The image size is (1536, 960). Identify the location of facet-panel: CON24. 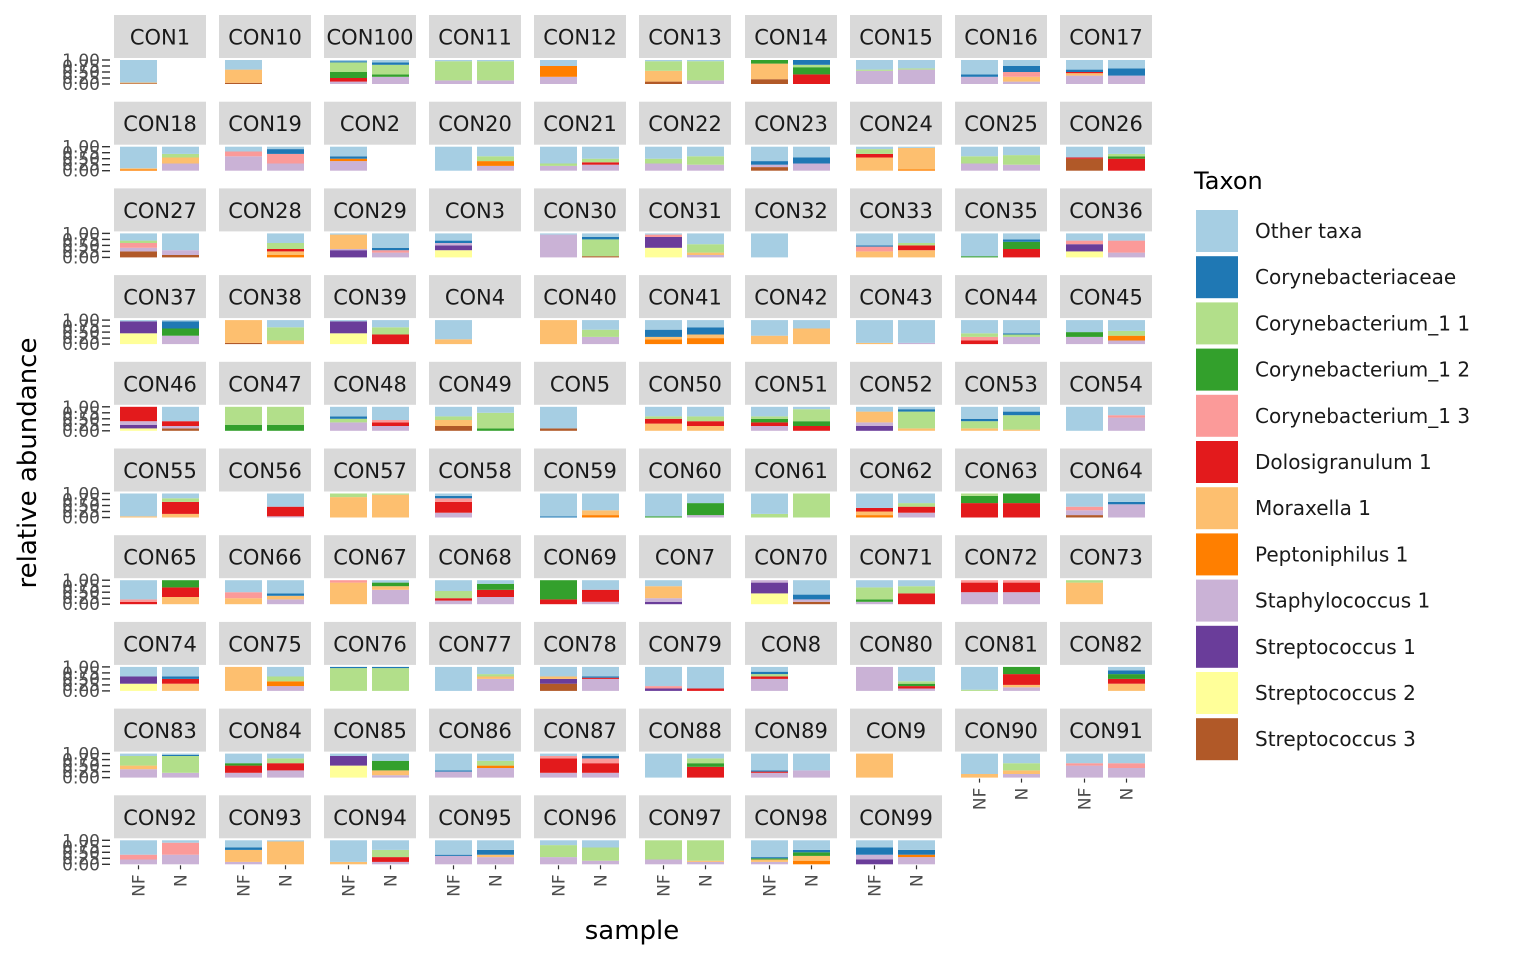
(896, 136).